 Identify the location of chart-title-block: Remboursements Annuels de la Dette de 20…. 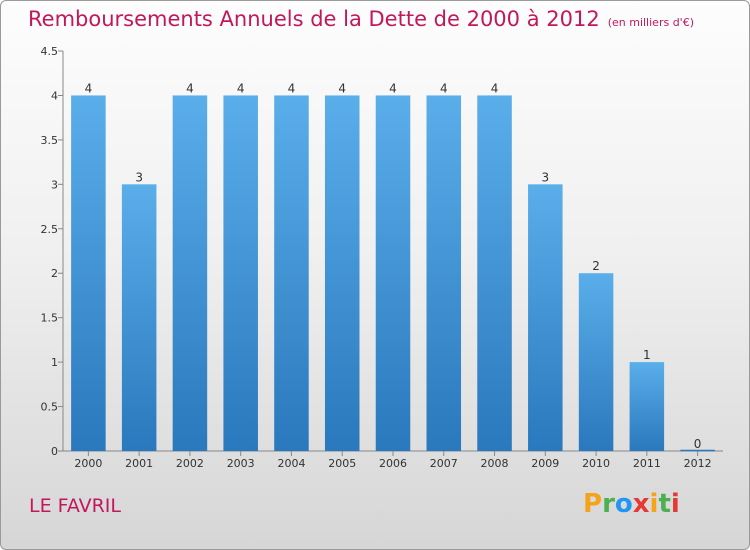
(361, 19).